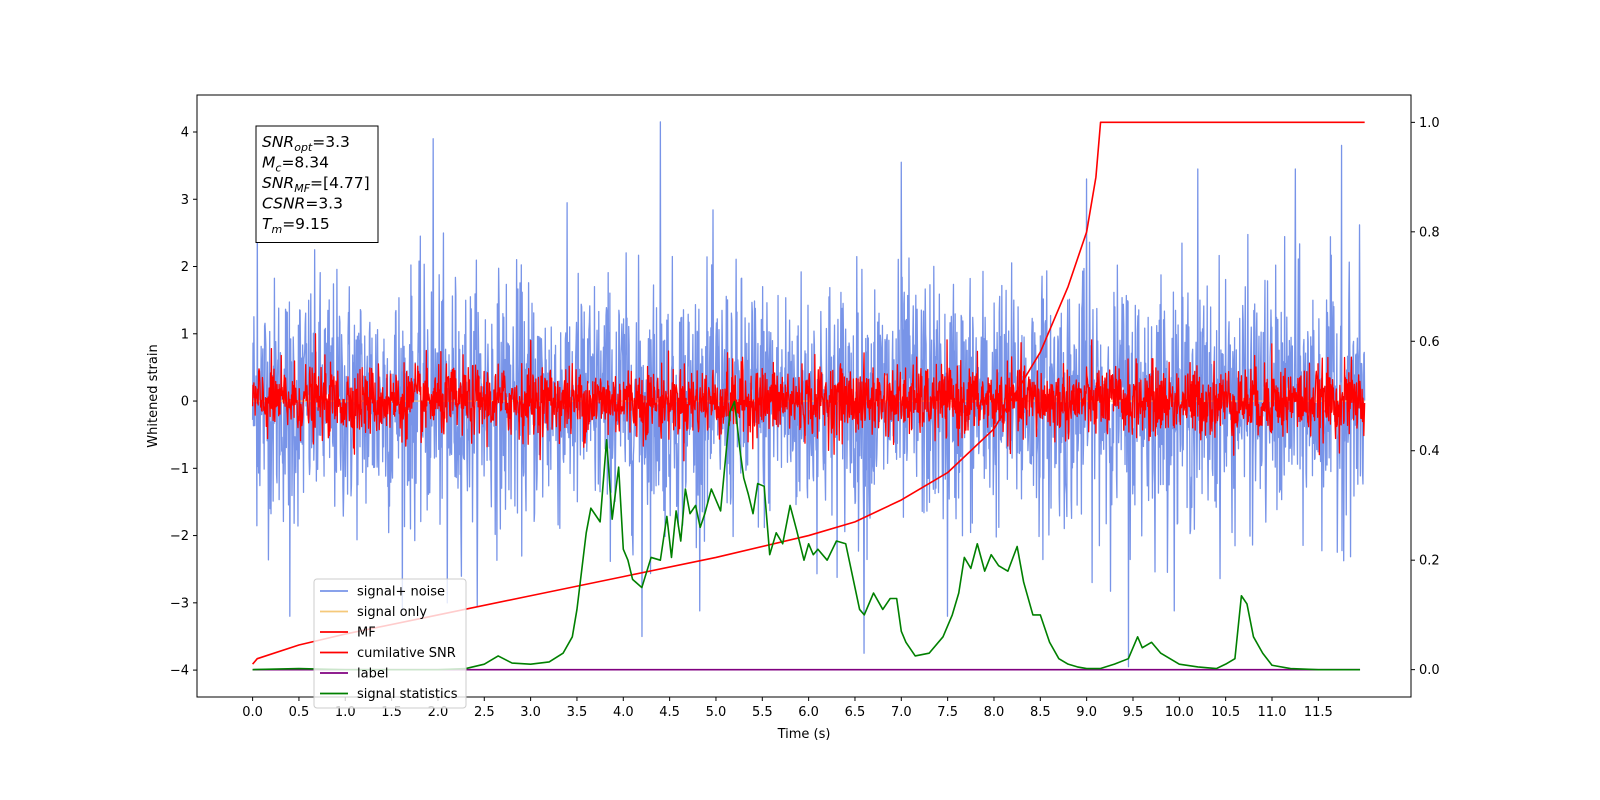 This screenshot has width=1600, height=800. What do you see at coordinates (345, 712) in the screenshot?
I see `x-tick-label: 1.0` at bounding box center [345, 712].